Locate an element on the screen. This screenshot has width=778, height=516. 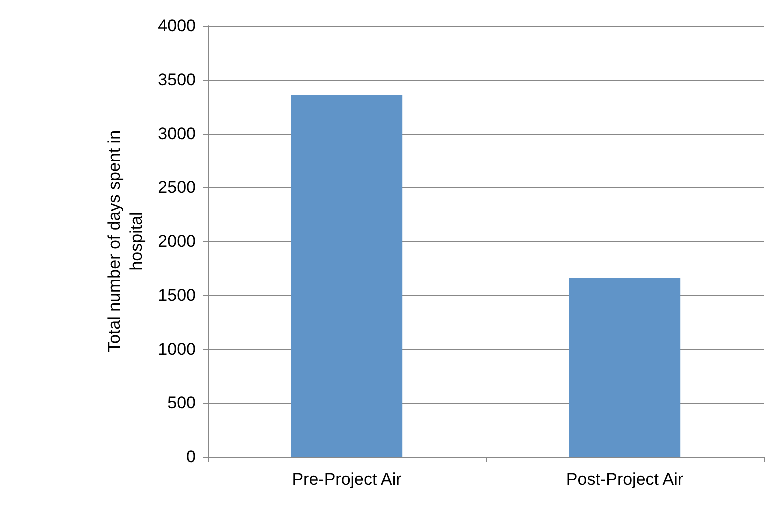
x-tick-label: Pre-Project Air is located at coordinates (347, 479).